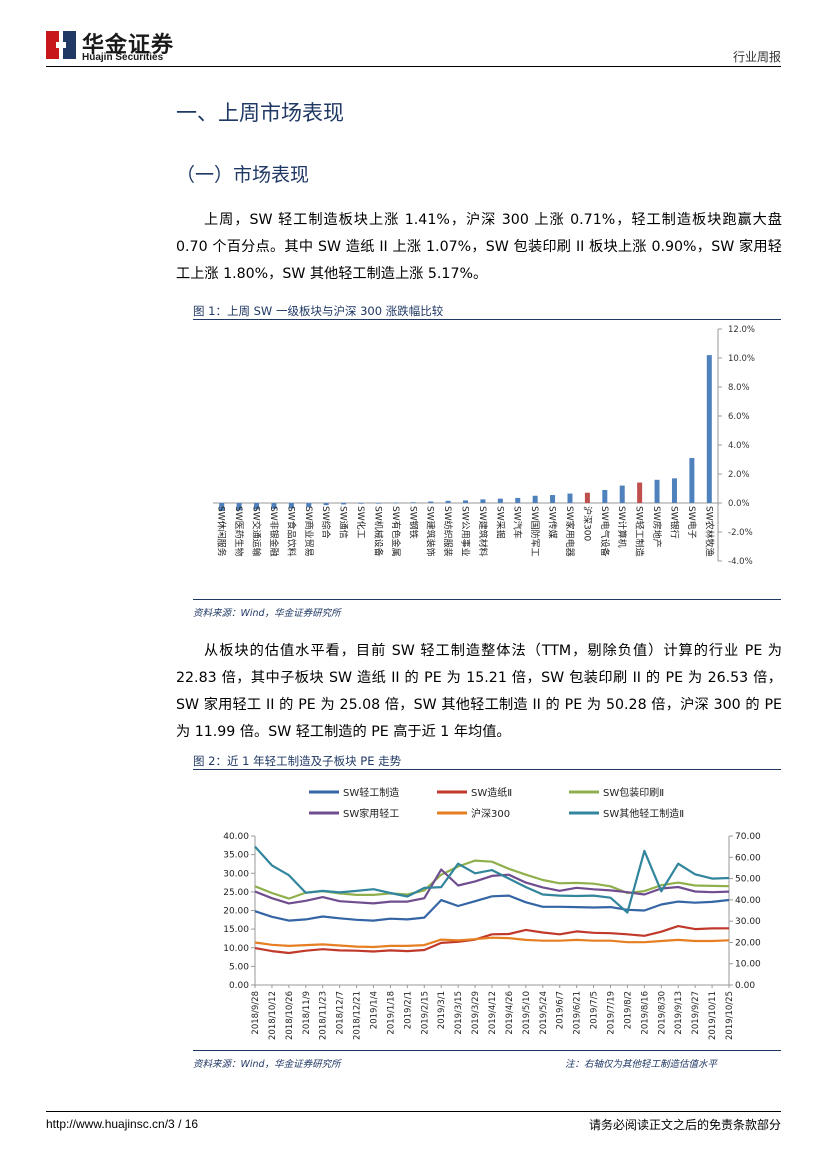 The image size is (827, 1169). Describe the element at coordinates (628, 1010) in the screenshot. I see `x-tick-label: 2019/8/2` at that location.